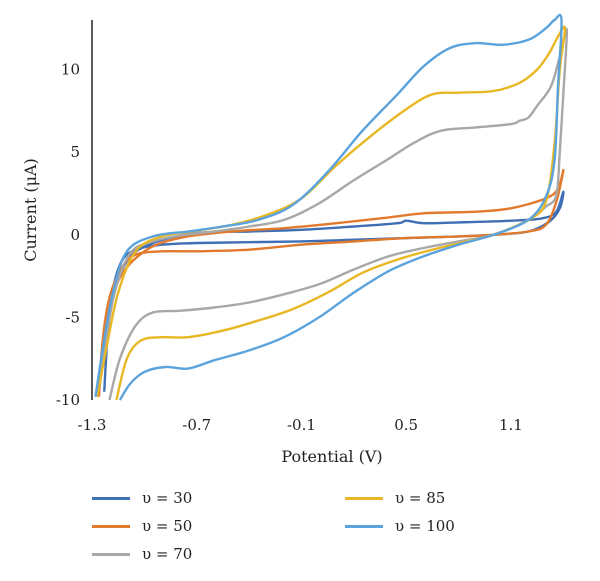 This screenshot has width=600, height=581. I want to click on legend-item: υ = 50, so click(142, 526).